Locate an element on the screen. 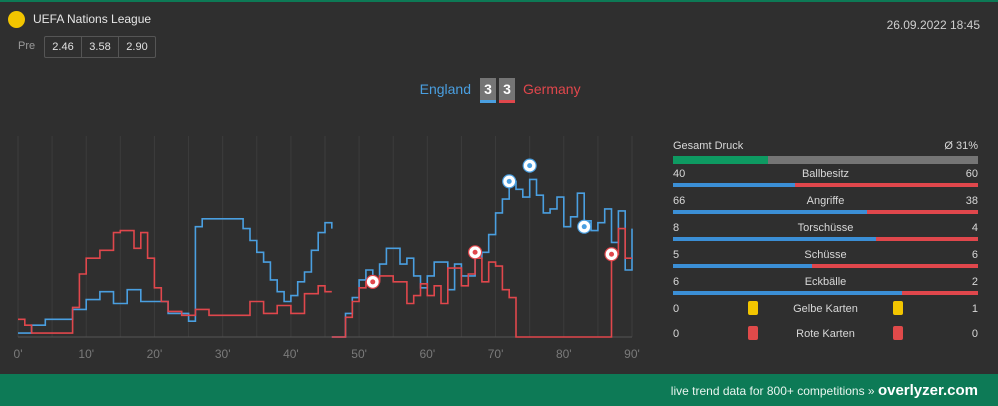  stat-row: 5 Schüsse 6 is located at coordinates (825, 262).